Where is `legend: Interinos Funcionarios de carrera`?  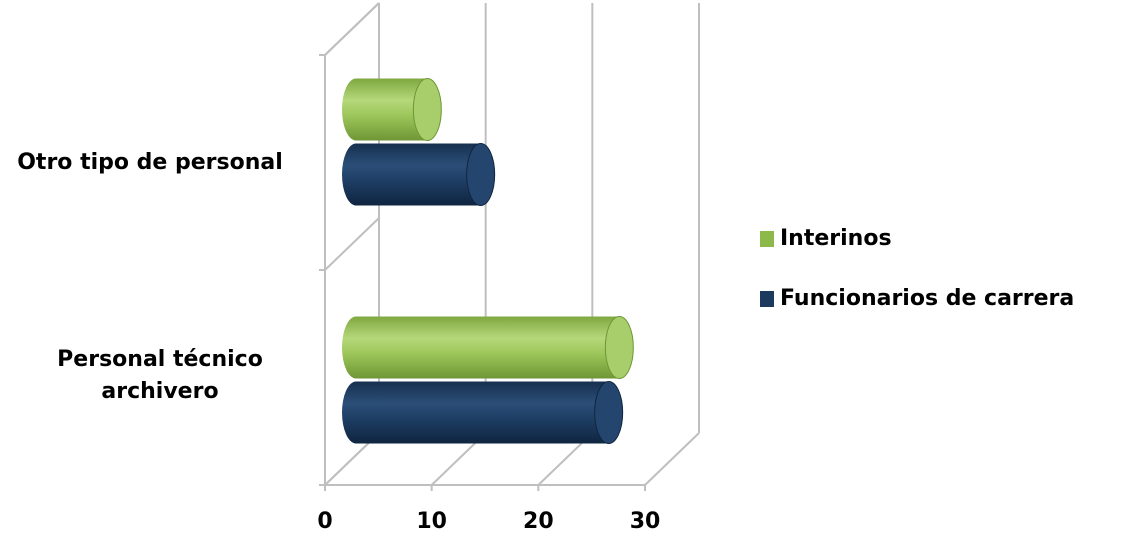
legend: Interinos Funcionarios de carrera is located at coordinates (940, 284).